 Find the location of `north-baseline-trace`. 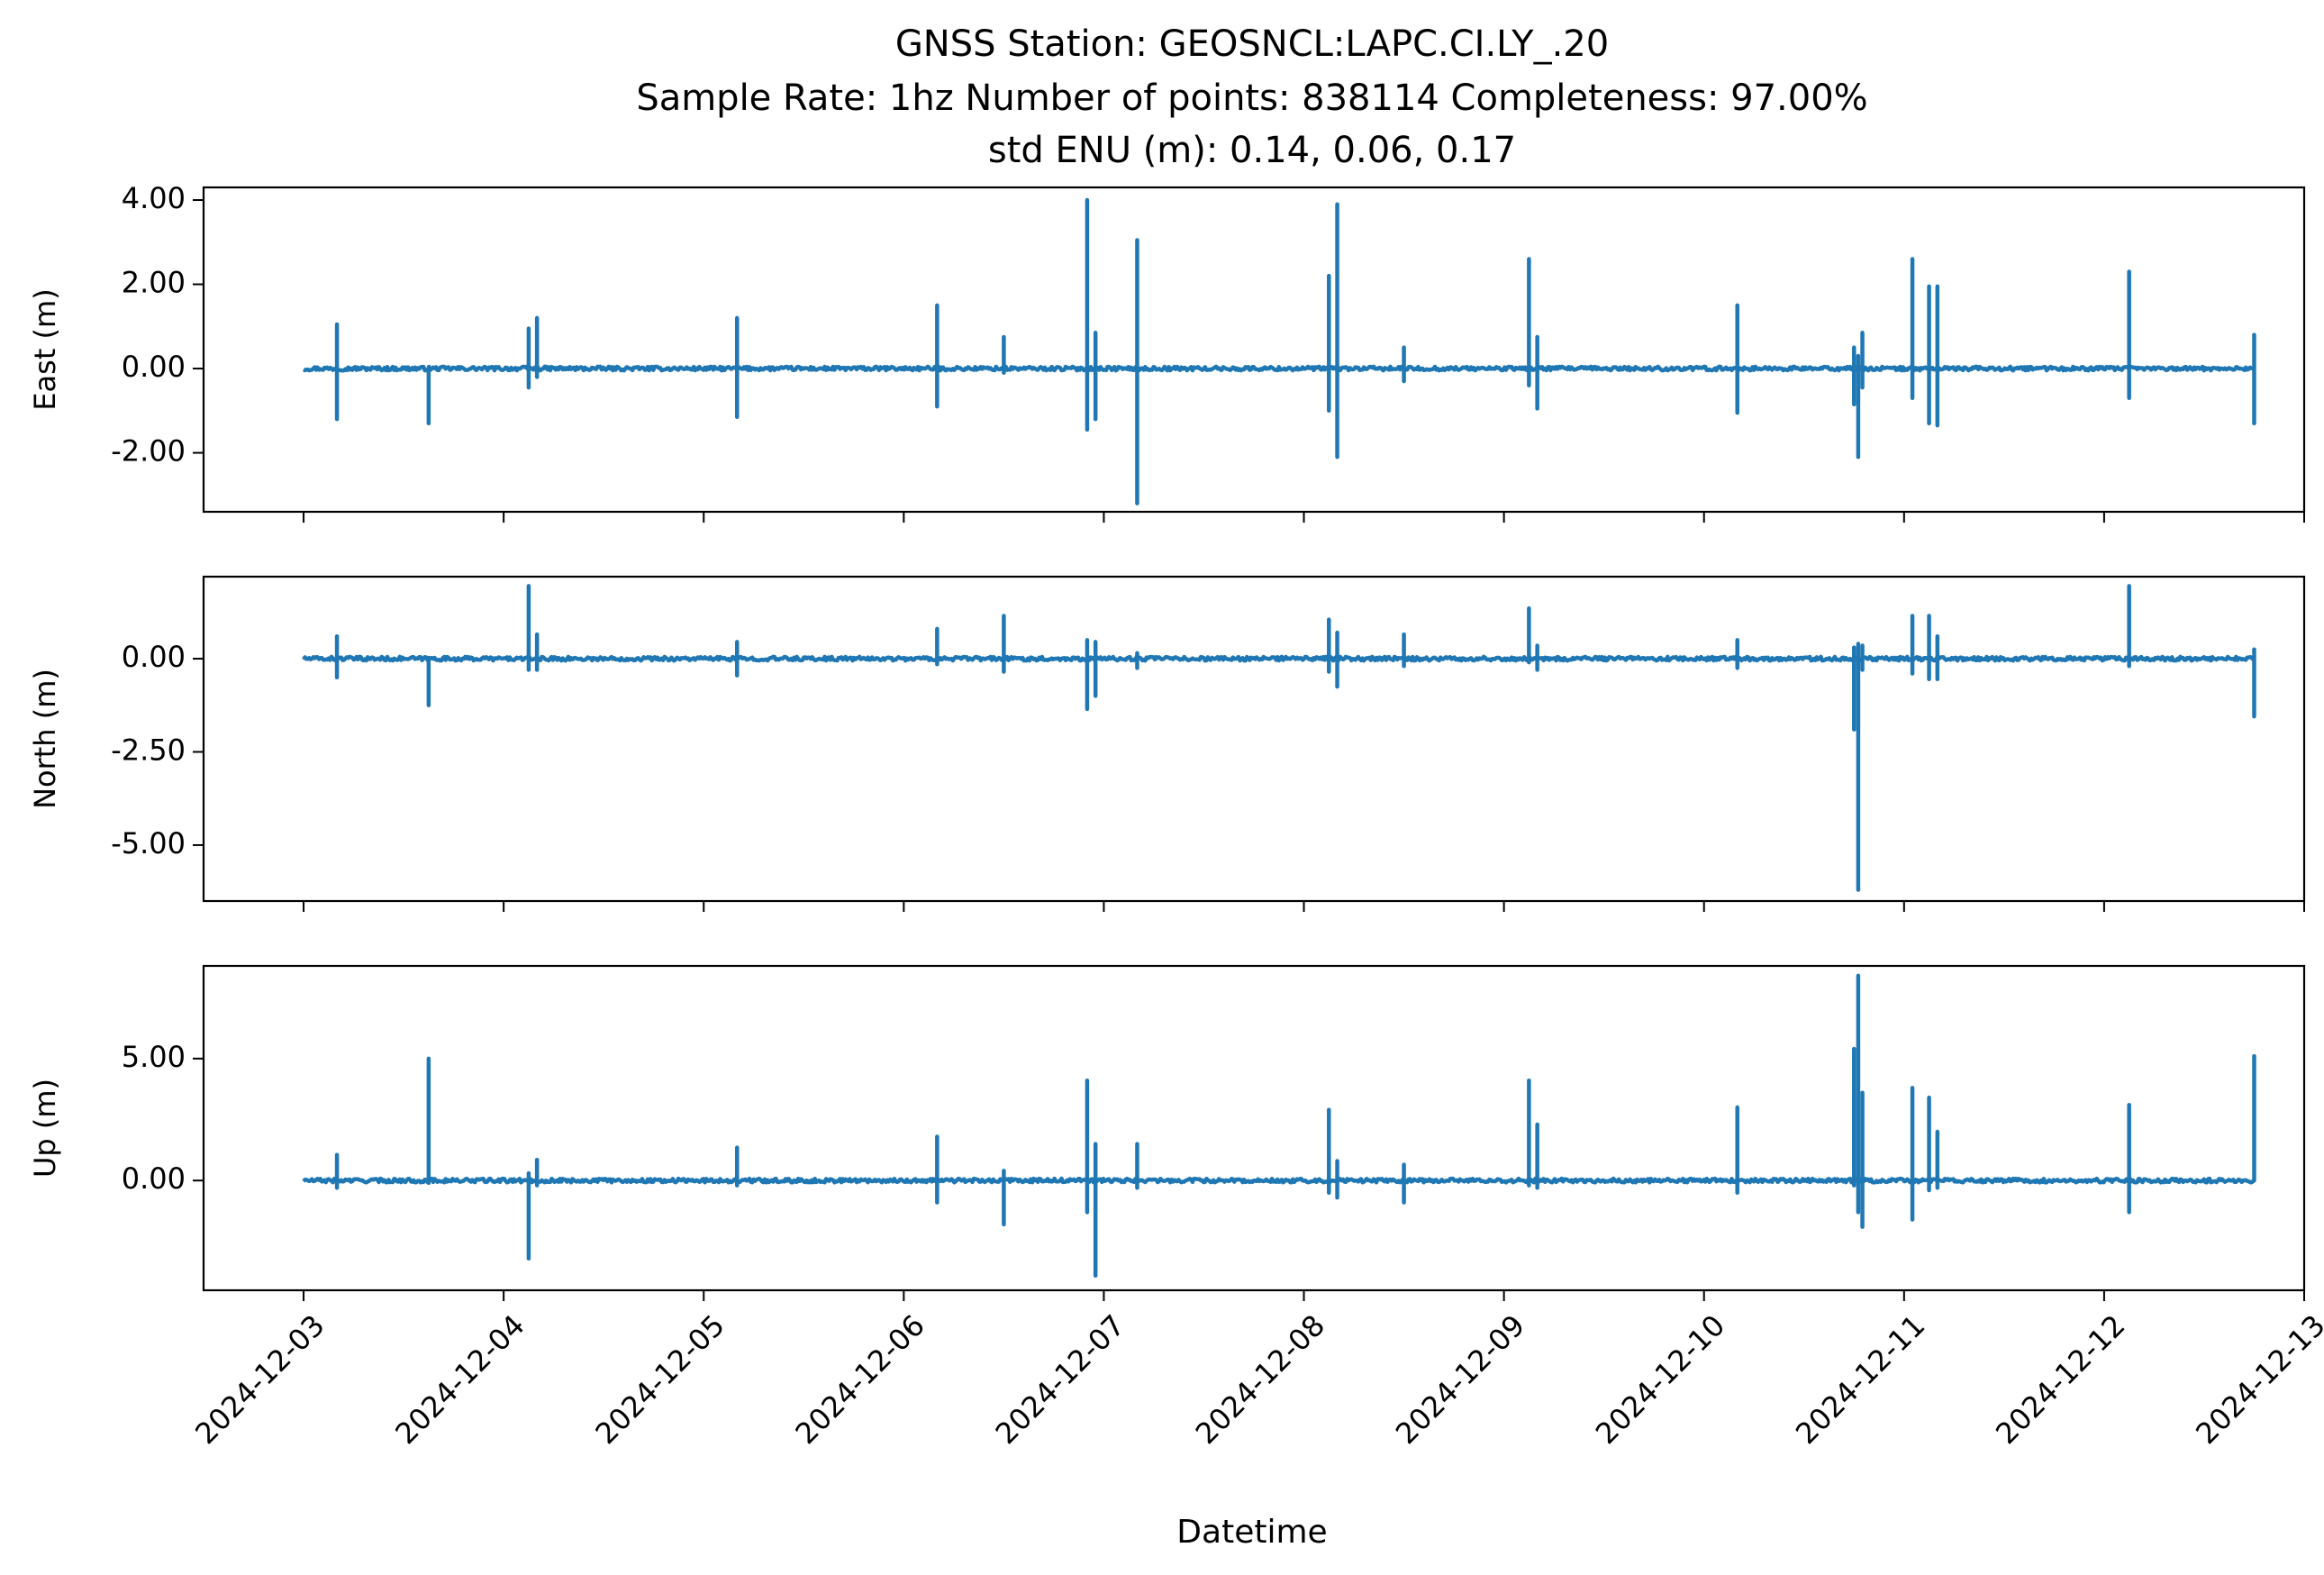

north-baseline-trace is located at coordinates (1279, 658).